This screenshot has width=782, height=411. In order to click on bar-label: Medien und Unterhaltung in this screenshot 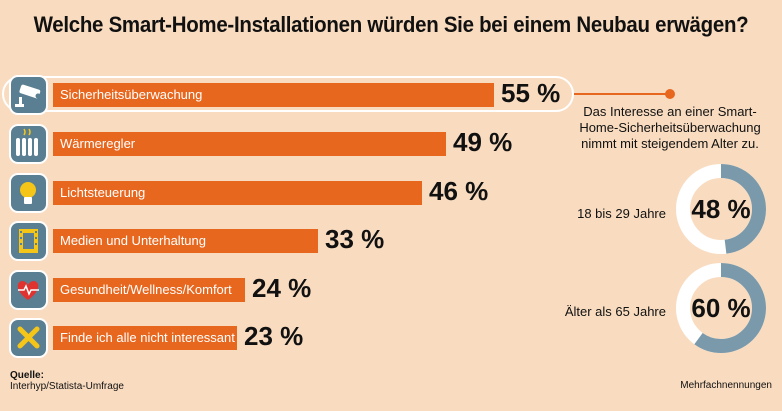, I will do `click(133, 240)`.